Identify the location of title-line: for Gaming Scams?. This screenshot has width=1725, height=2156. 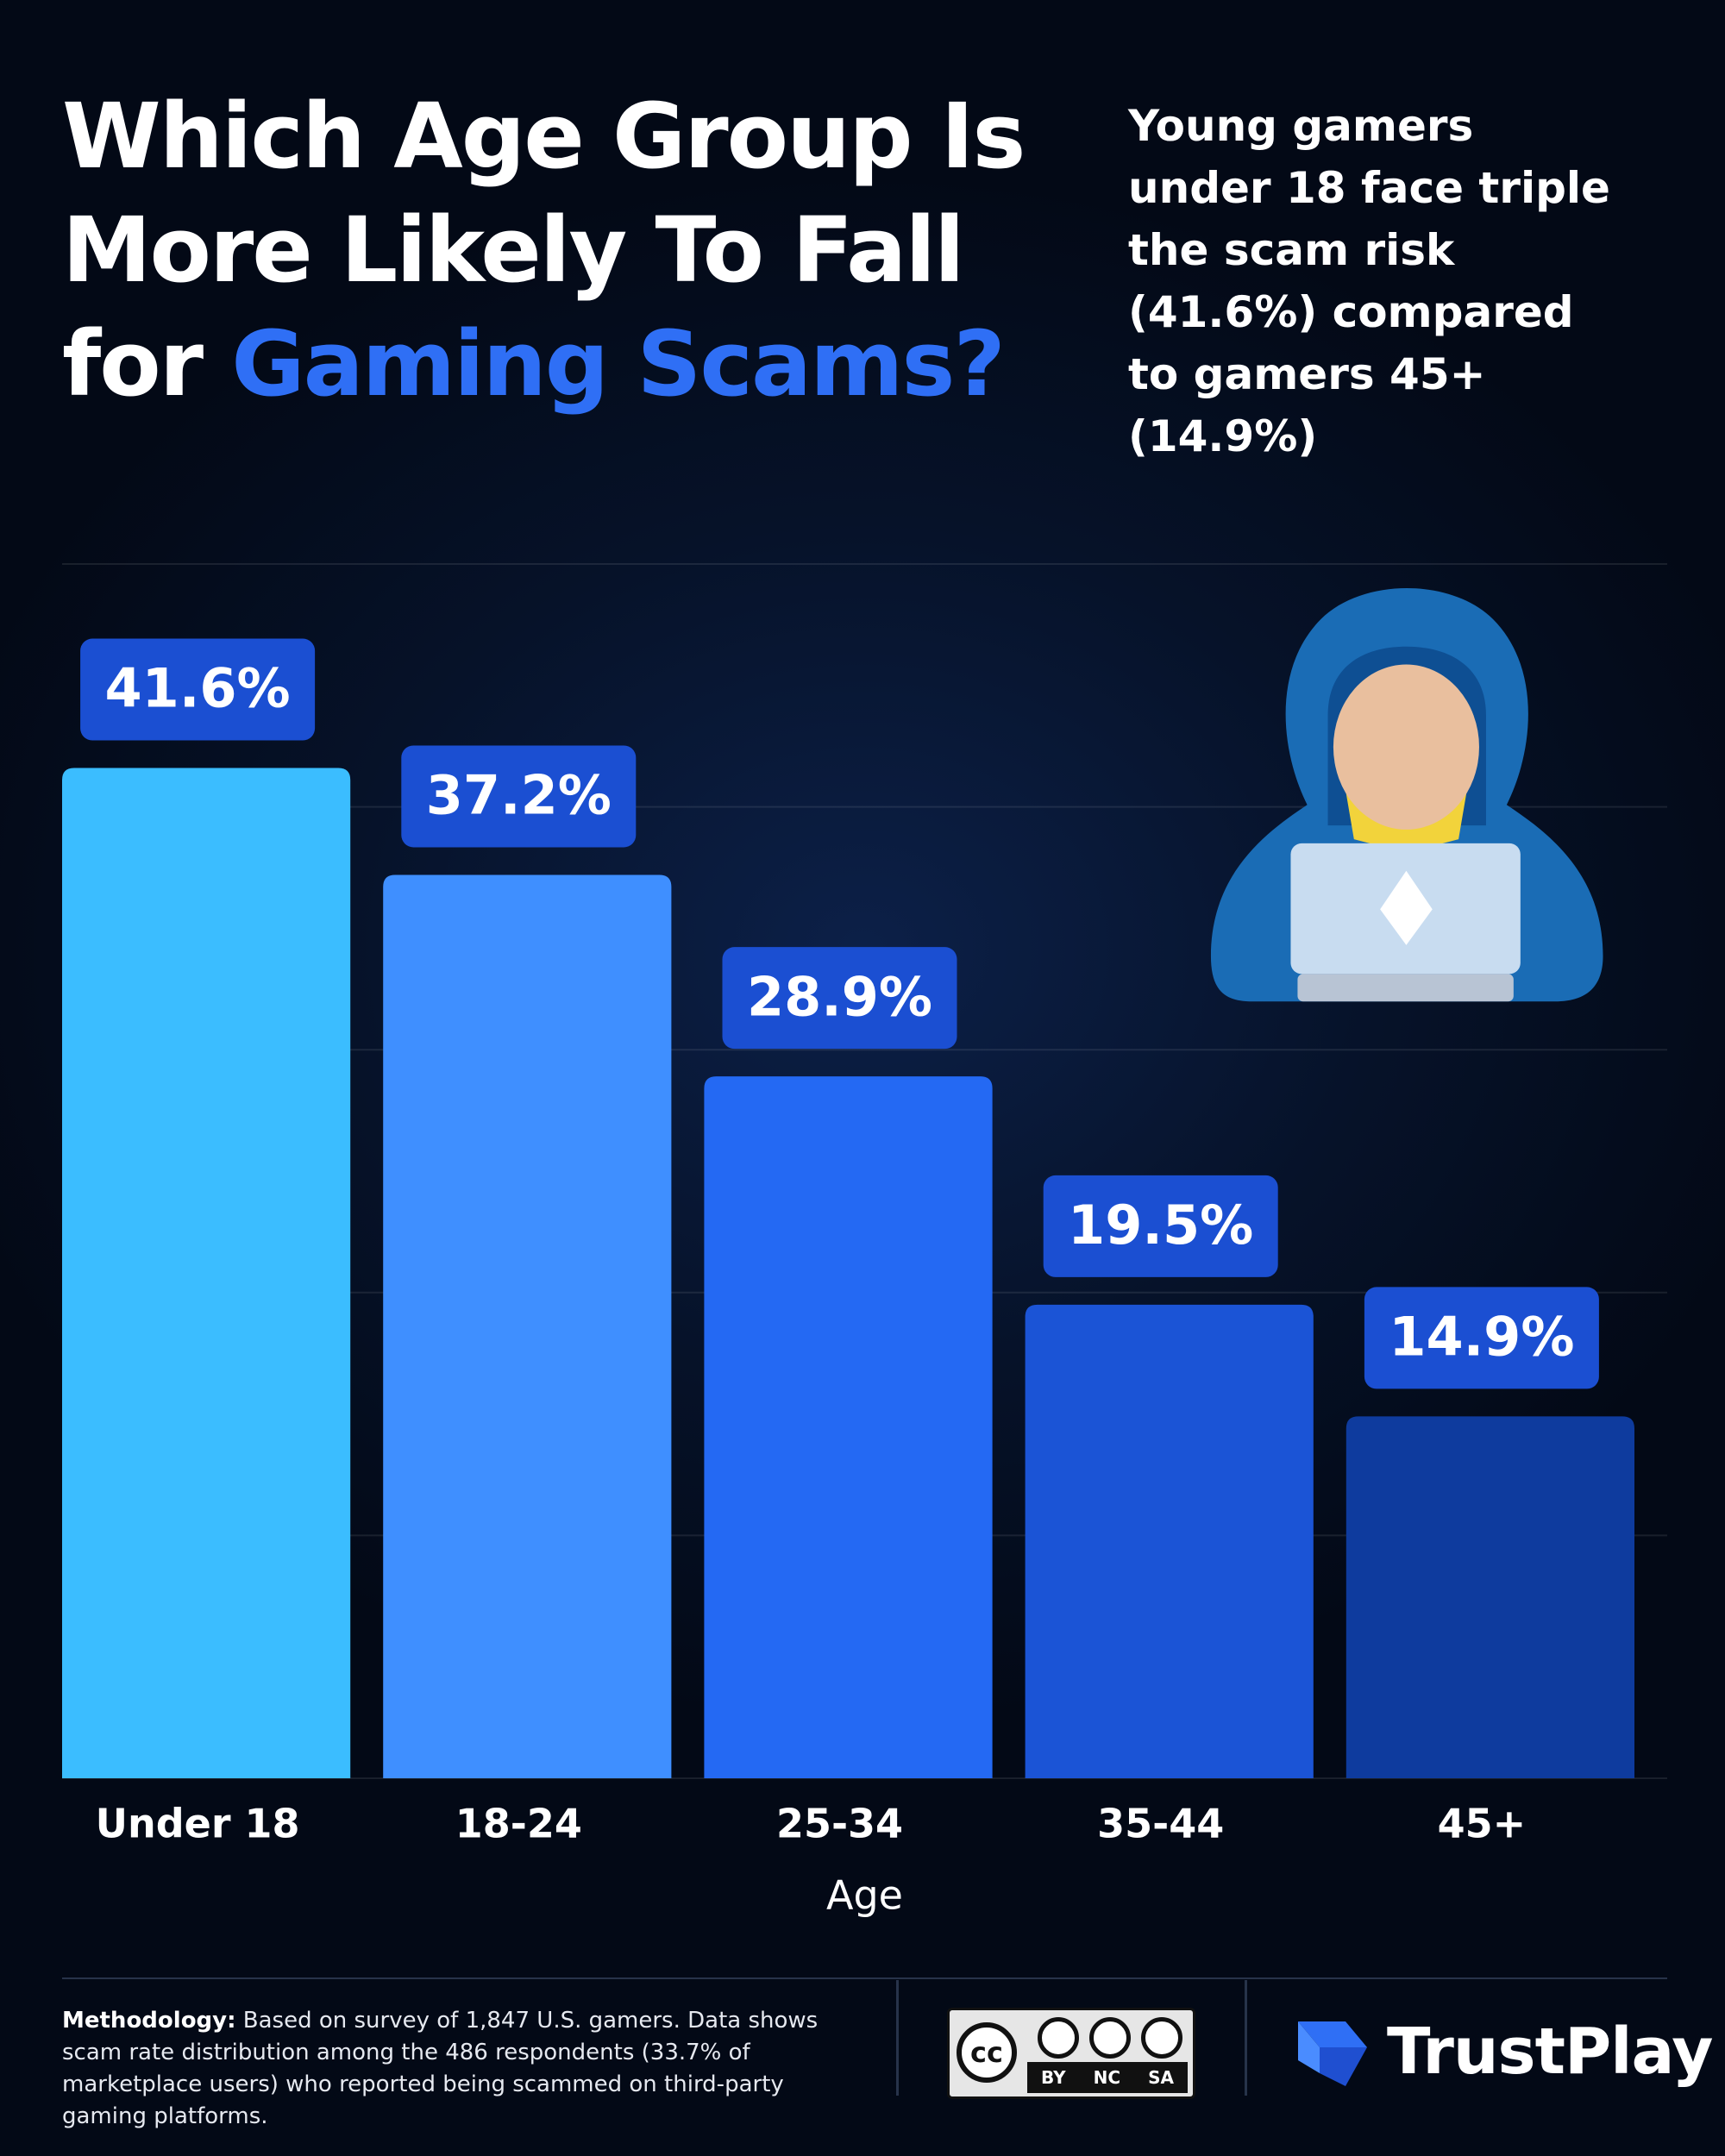
(543, 364).